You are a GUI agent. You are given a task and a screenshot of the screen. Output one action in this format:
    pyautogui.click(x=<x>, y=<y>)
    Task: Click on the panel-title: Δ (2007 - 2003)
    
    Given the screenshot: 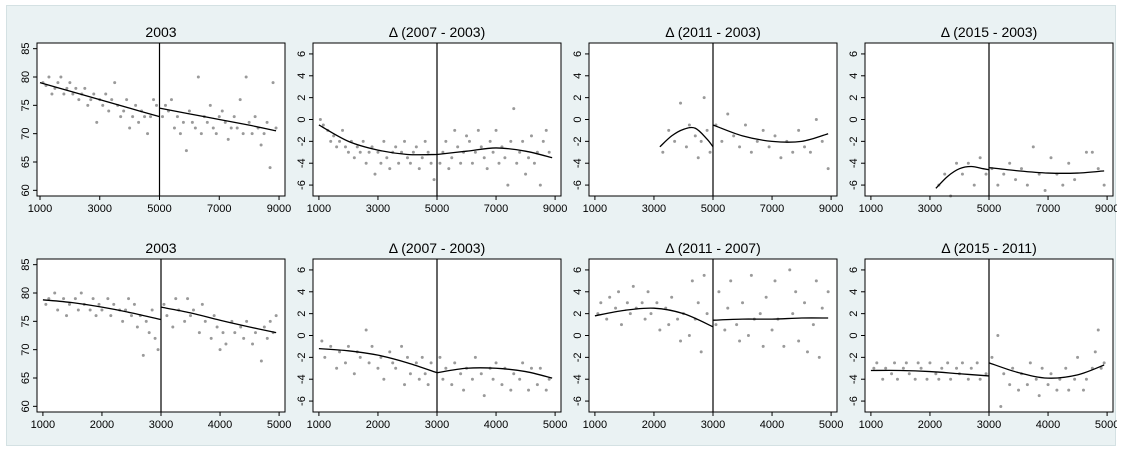 What is the action you would take?
    pyautogui.click(x=437, y=32)
    